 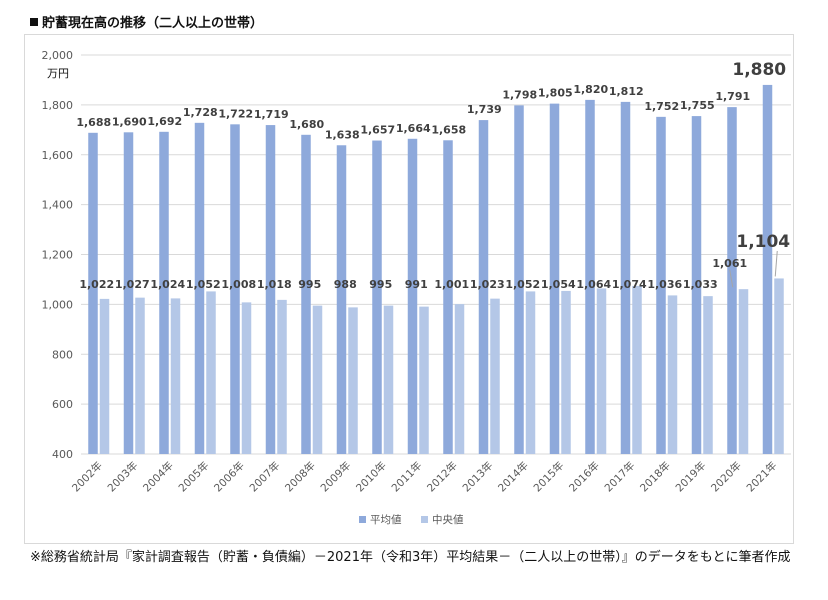 I want to click on x-tick-label: 2011年, so click(x=407, y=477).